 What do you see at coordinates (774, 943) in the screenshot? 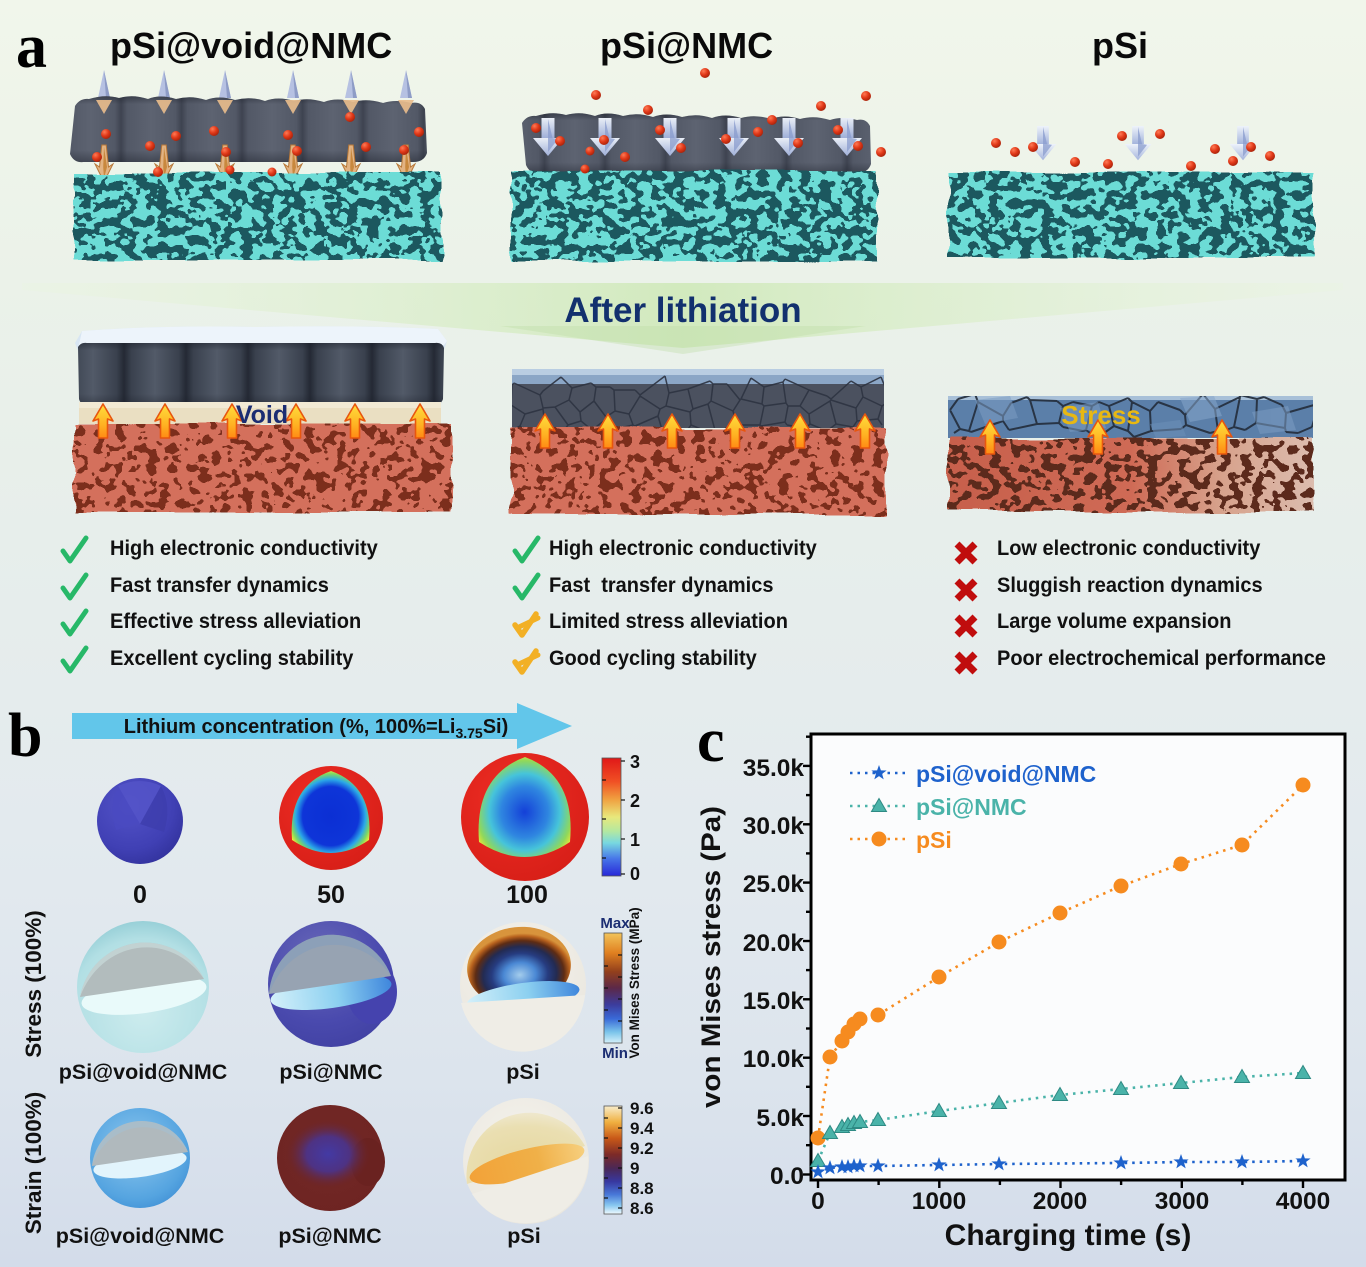
I see `svg-text: 20.0k` at bounding box center [774, 943].